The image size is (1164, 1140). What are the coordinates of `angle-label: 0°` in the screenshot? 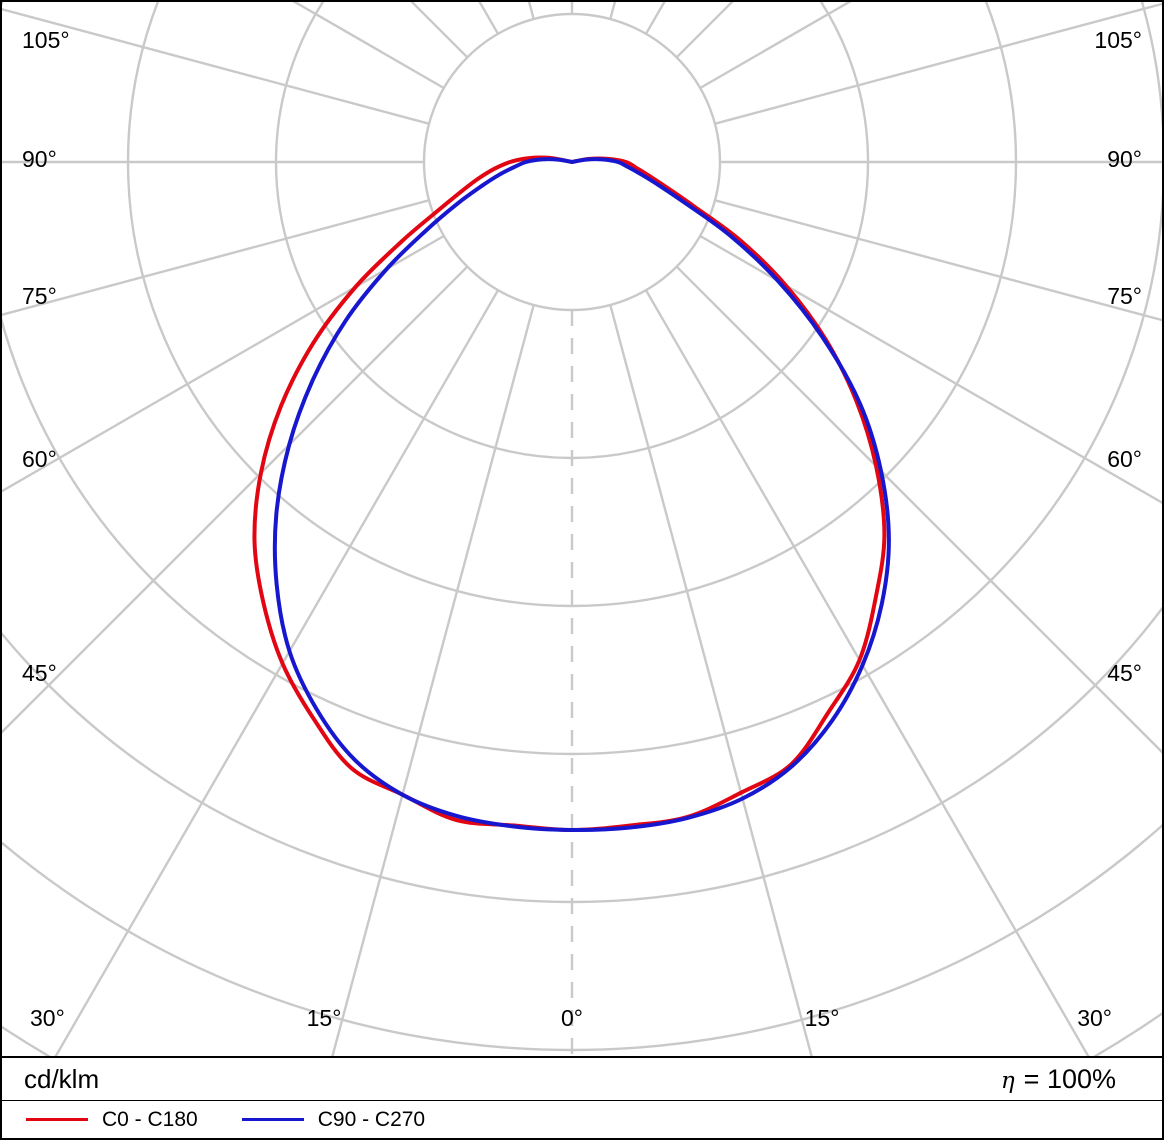 It's located at (572, 1018).